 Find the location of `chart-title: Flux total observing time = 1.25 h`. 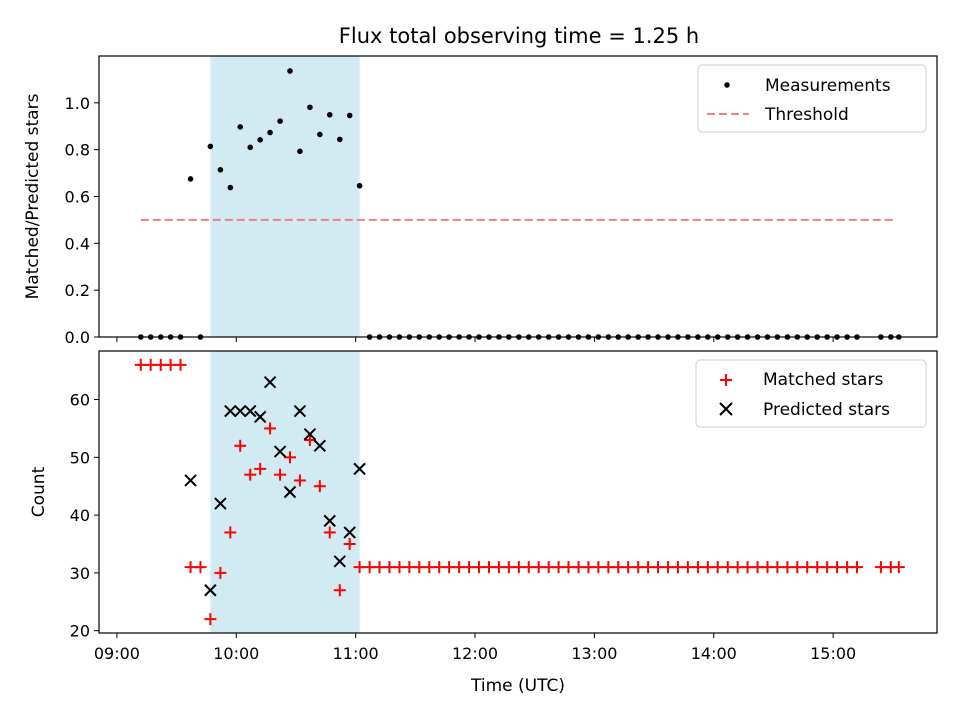

chart-title: Flux total observing time = 1.25 h is located at coordinates (519, 36).